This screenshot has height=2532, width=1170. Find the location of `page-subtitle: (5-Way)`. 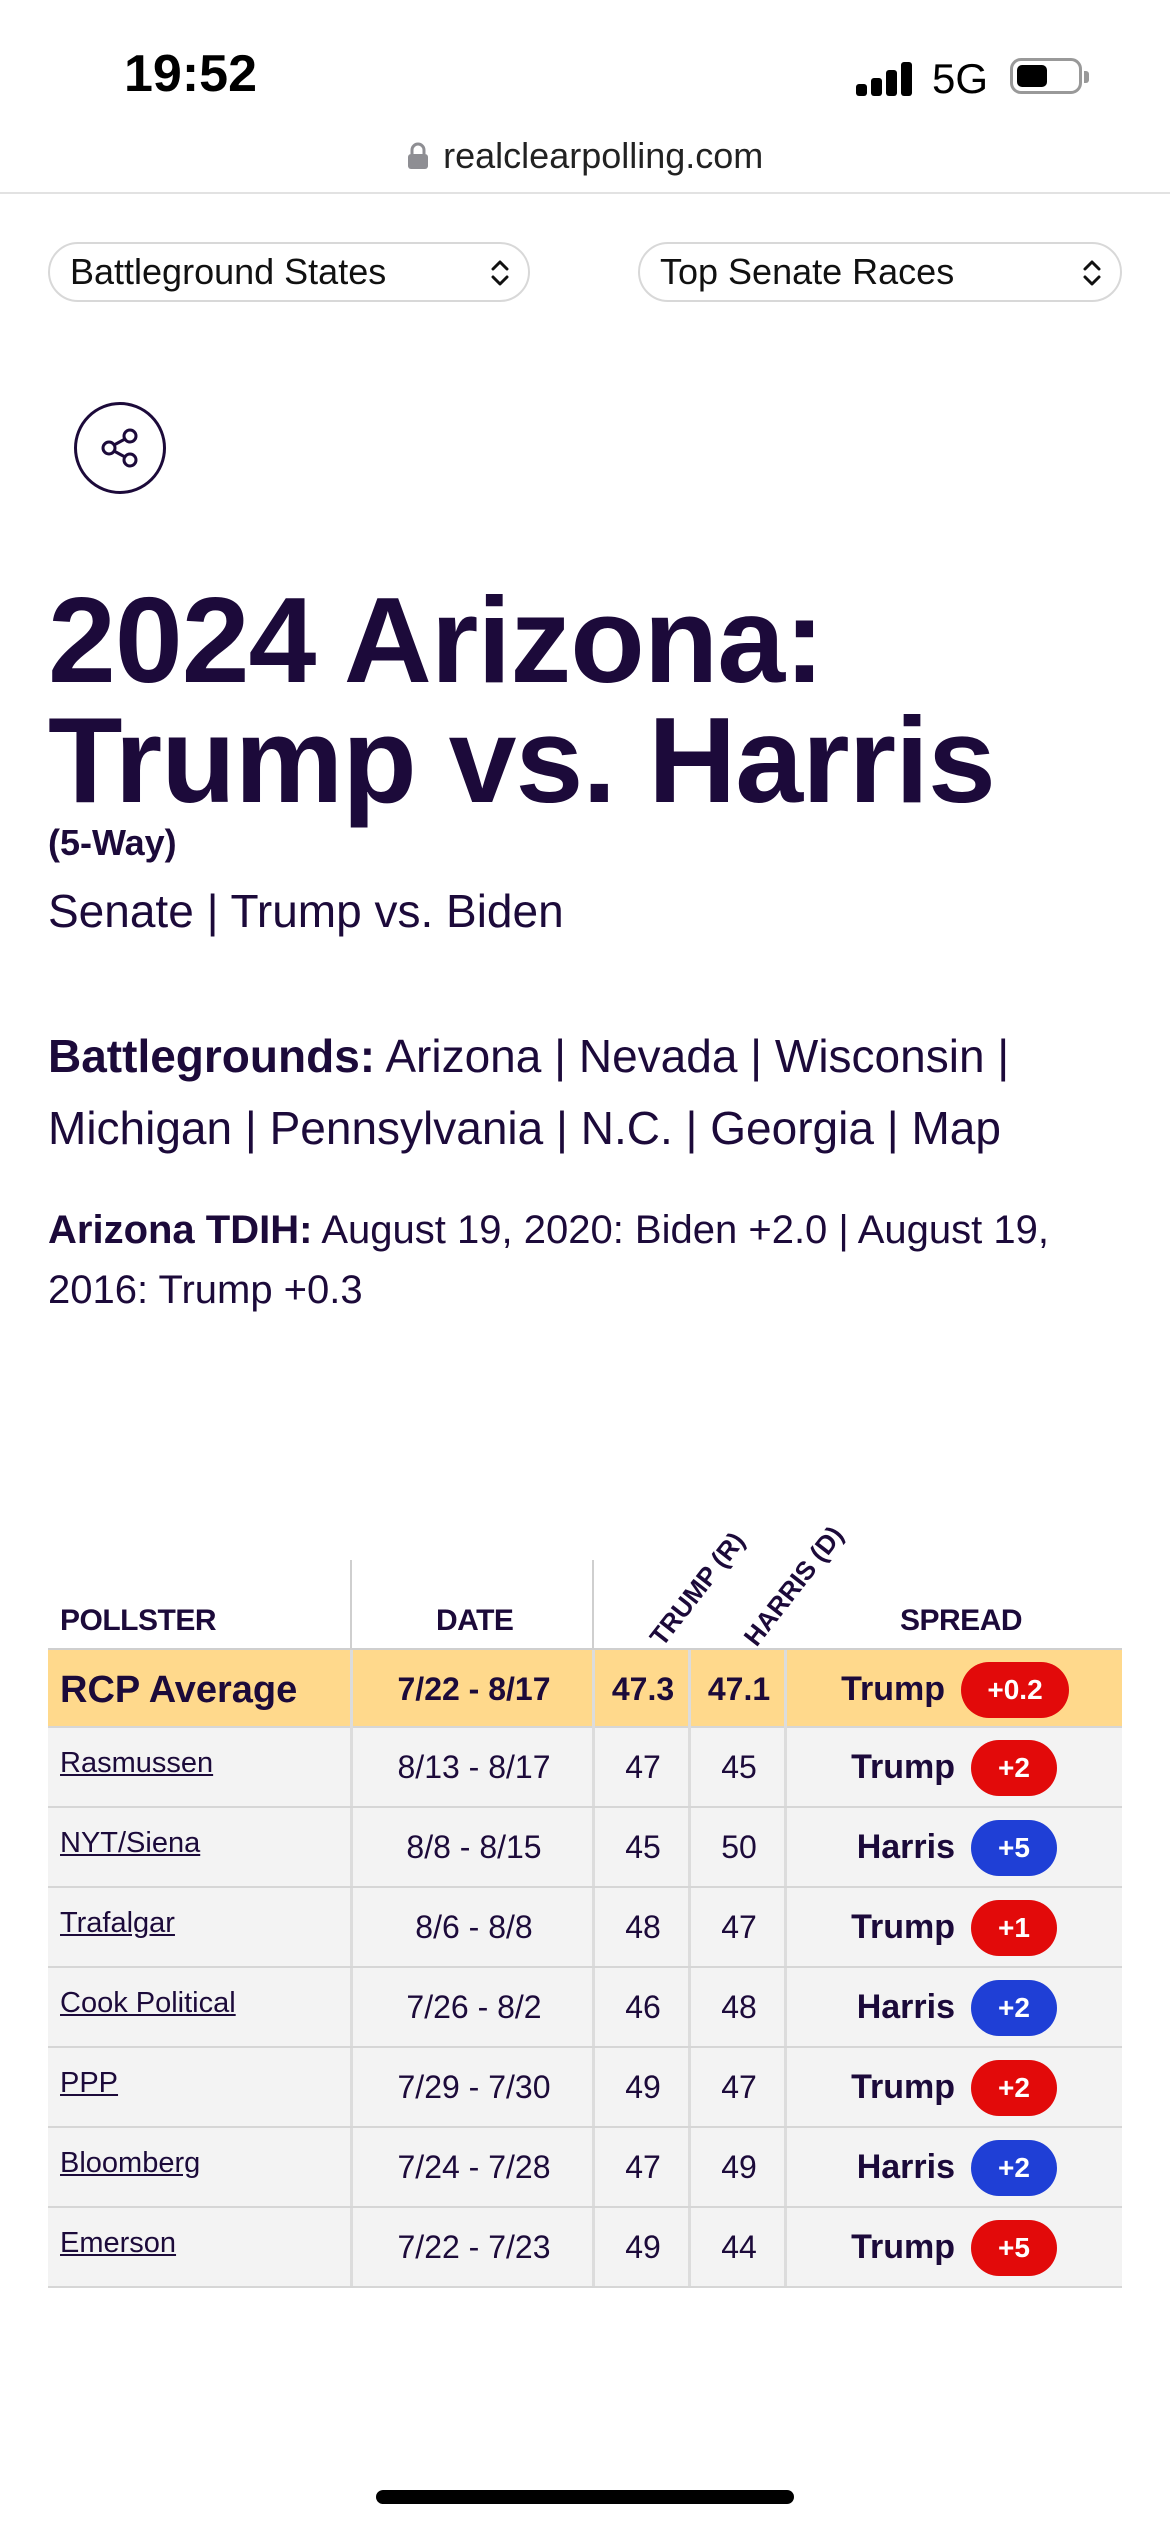

page-subtitle: (5-Way) is located at coordinates (112, 842).